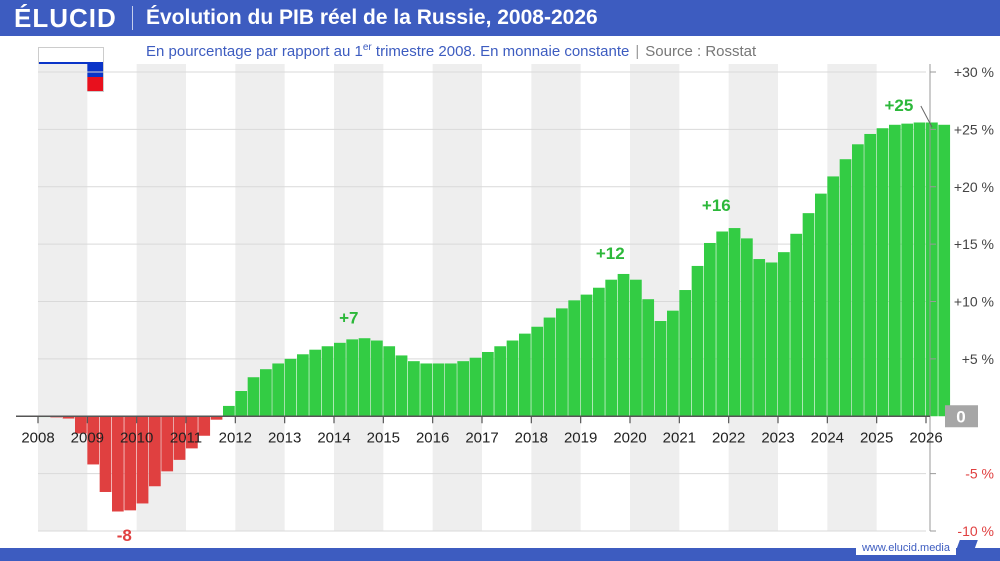  I want to click on header-bar, so click(500, 18).